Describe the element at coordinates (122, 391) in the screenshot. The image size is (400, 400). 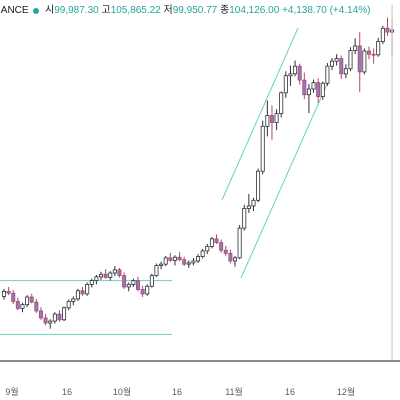
I see `x-tick-label: 10월` at that location.